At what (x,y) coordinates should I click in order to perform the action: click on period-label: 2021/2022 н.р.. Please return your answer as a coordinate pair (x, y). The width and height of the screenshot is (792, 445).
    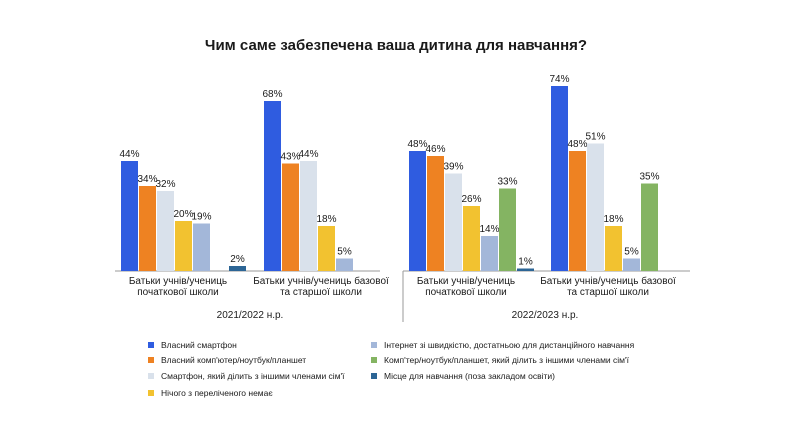
    Looking at the image, I should click on (250, 315).